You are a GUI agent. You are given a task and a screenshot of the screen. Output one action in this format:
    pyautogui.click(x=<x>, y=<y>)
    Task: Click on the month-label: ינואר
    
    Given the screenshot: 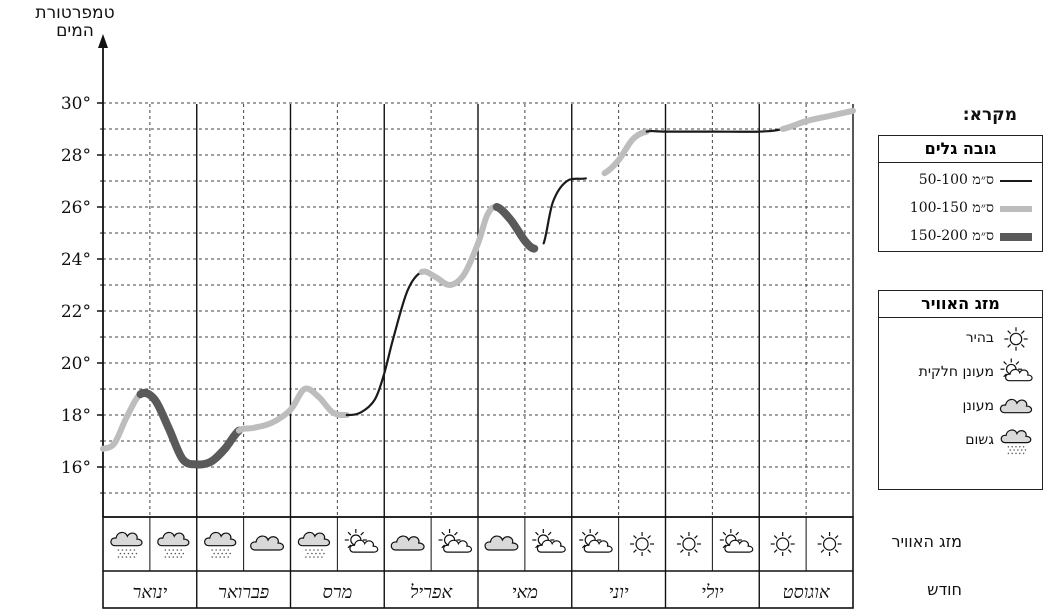 What is the action you would take?
    pyautogui.click(x=149, y=592)
    